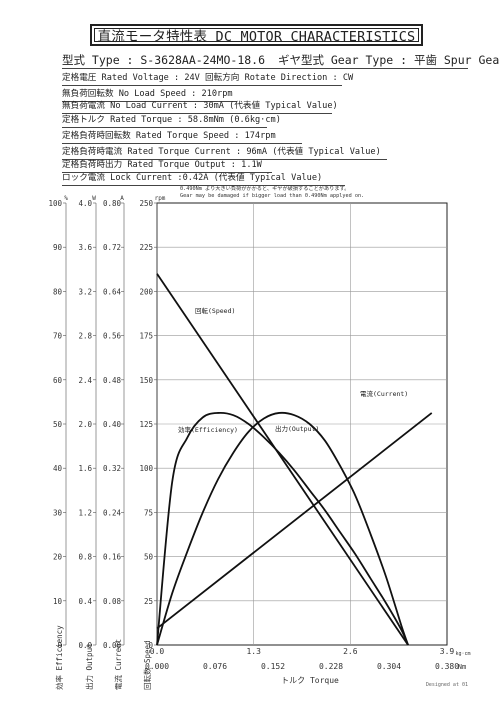  Describe the element at coordinates (112, 291) in the screenshot. I see `current-tick-label: 0.64` at that location.